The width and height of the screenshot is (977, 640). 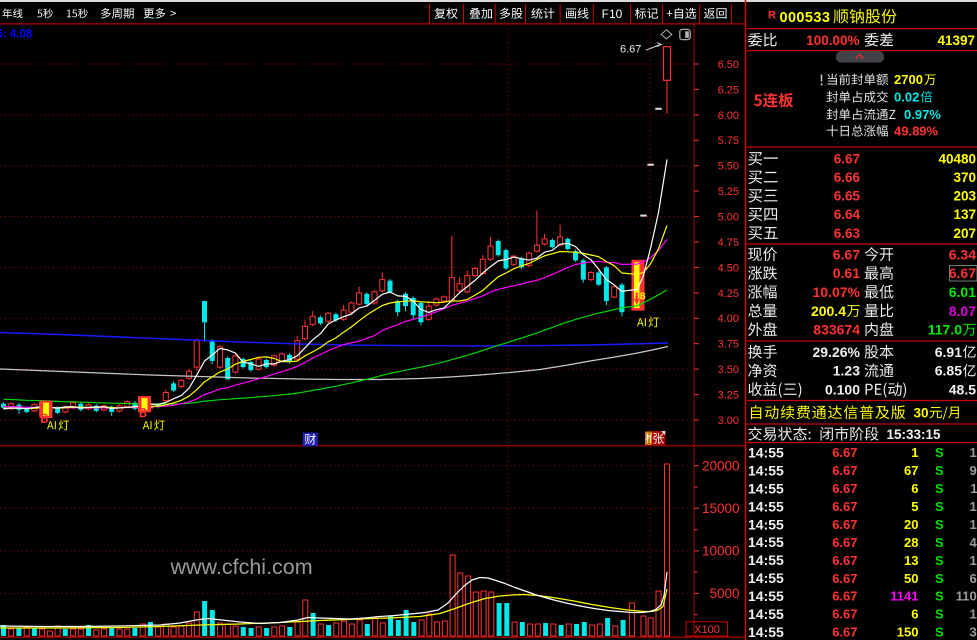 What do you see at coordinates (911, 524) in the screenshot?
I see `svg-text: 20` at bounding box center [911, 524].